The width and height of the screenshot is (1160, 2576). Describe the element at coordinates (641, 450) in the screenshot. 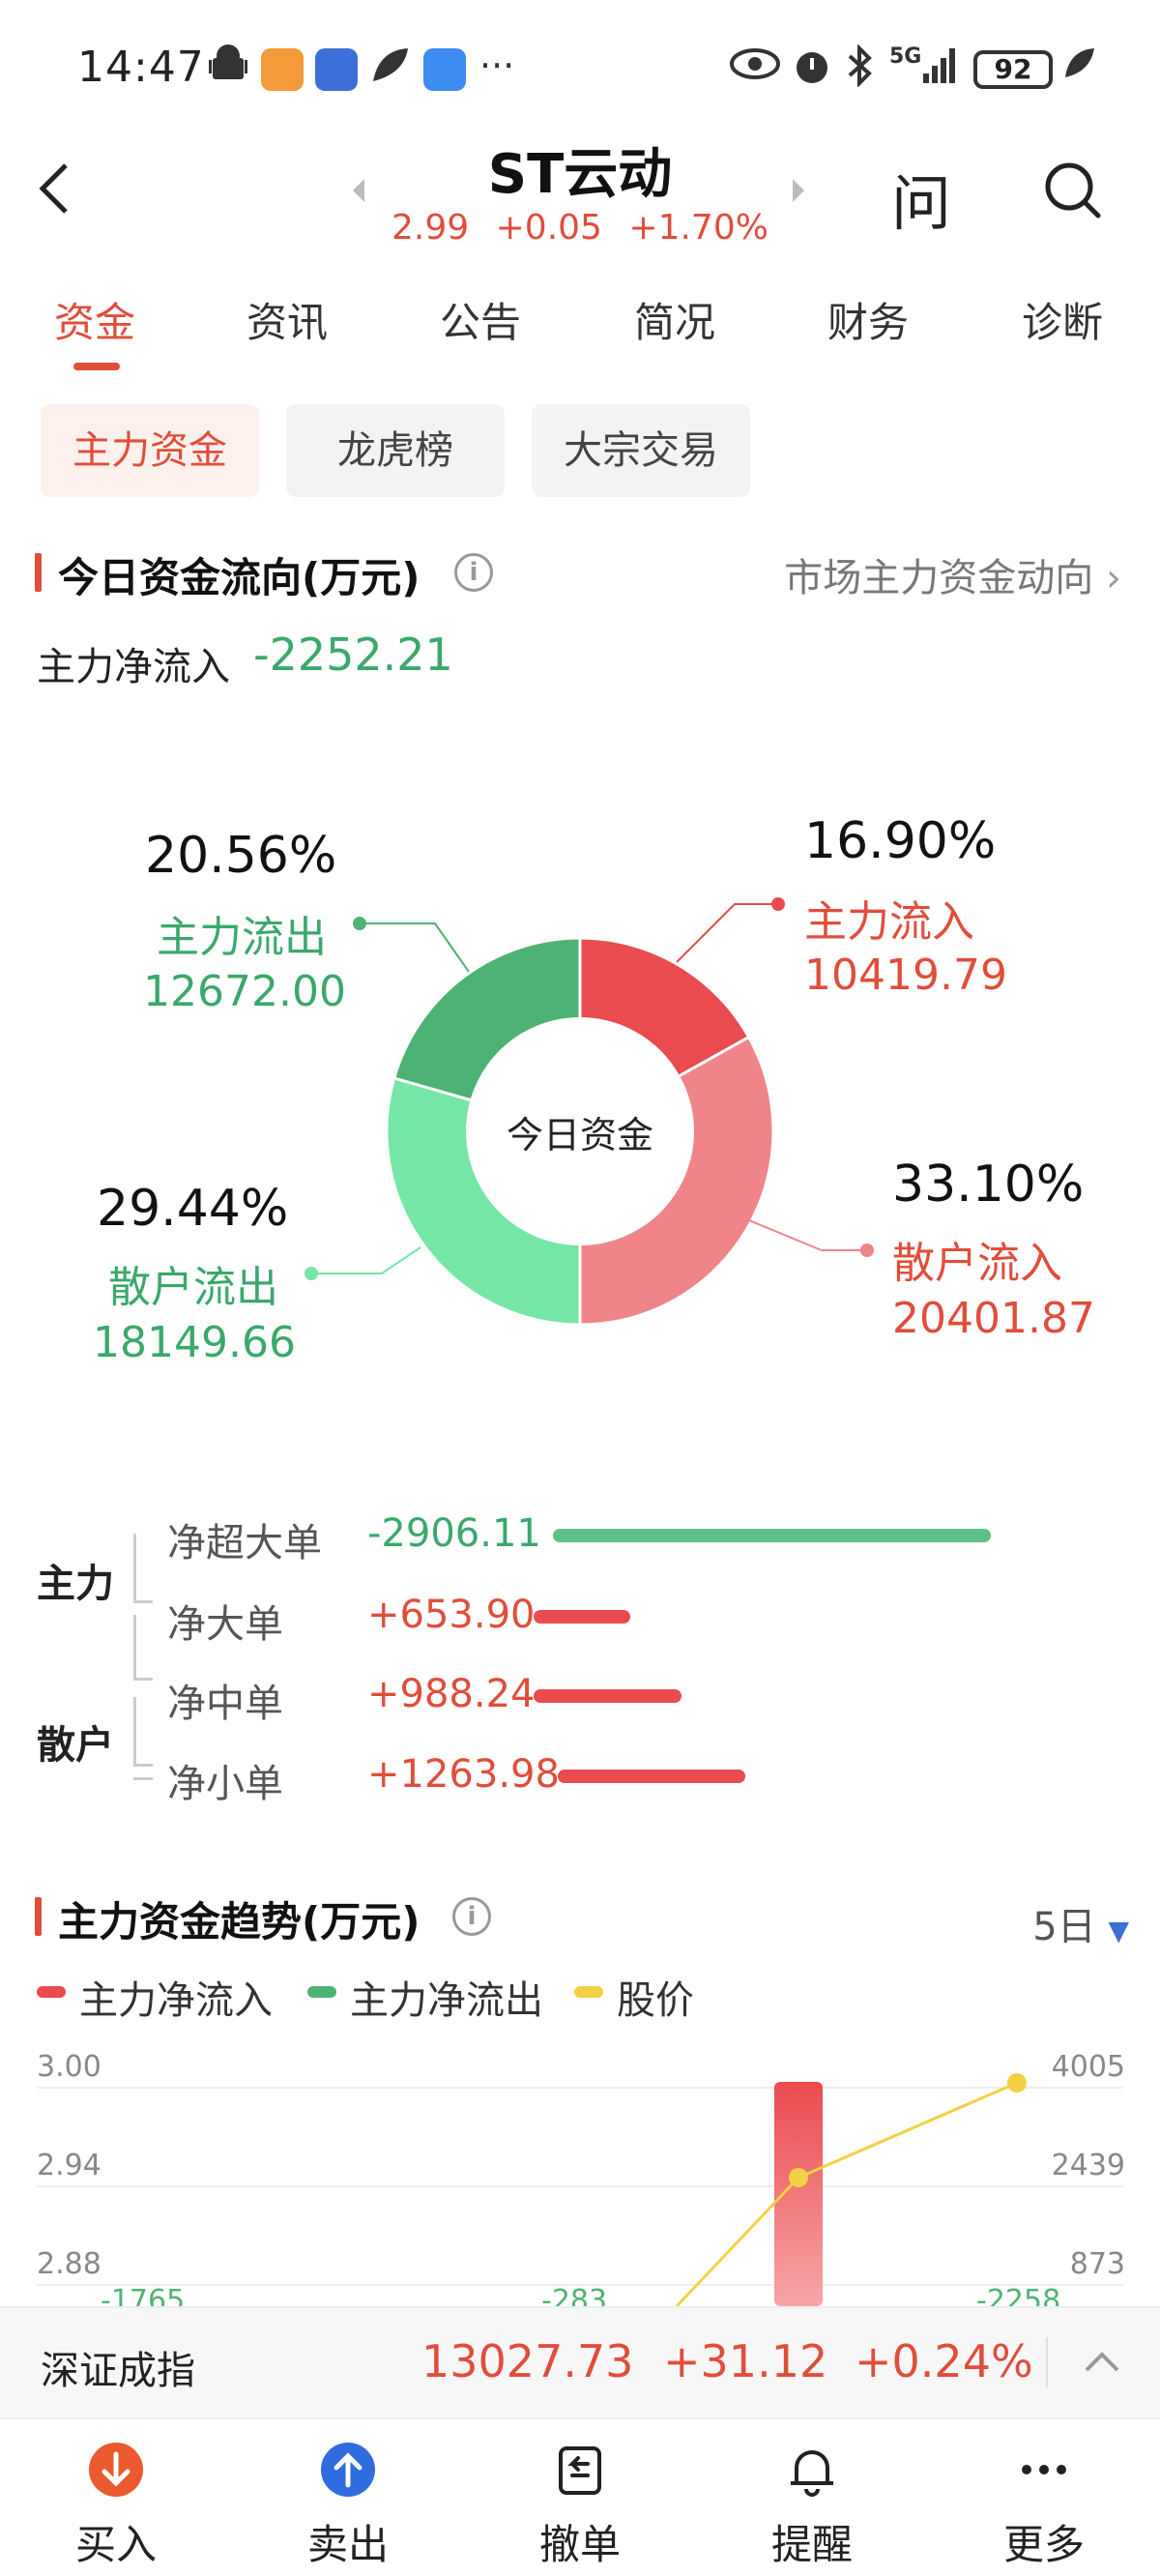

I see `subtab-block-trade: 大宗交易` at that location.